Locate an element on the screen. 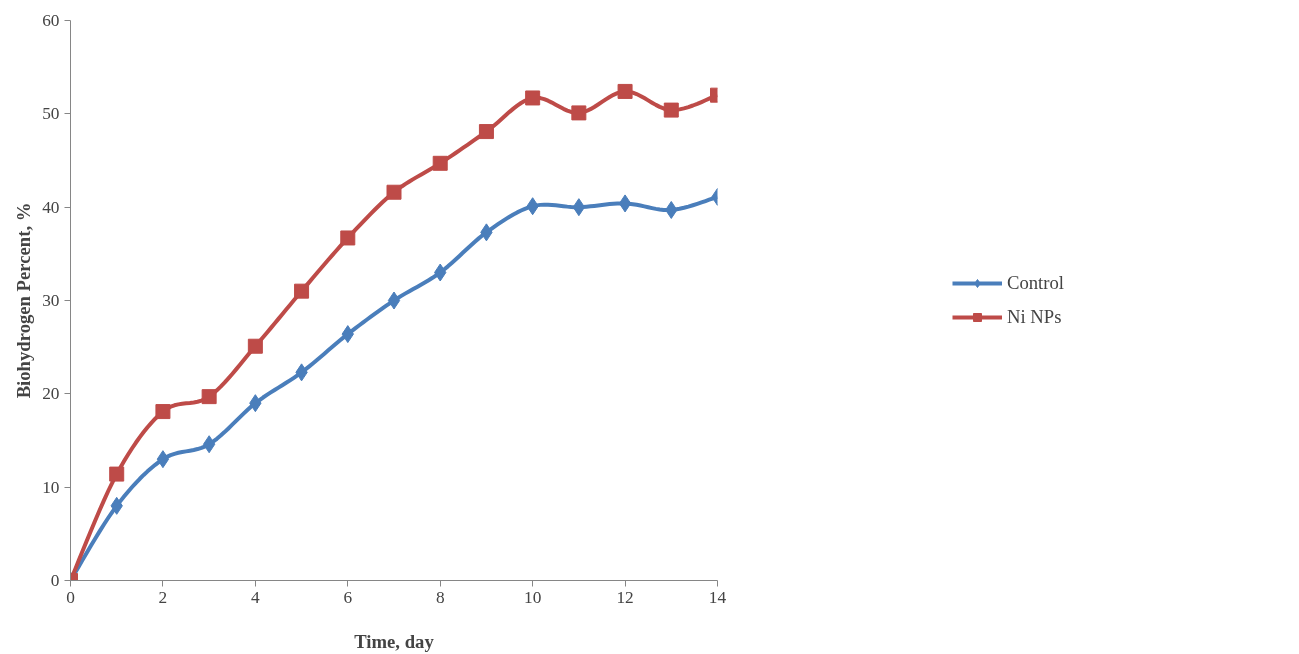 This screenshot has width=1299, height=654. y-tick-label: 0 is located at coordinates (55, 580).